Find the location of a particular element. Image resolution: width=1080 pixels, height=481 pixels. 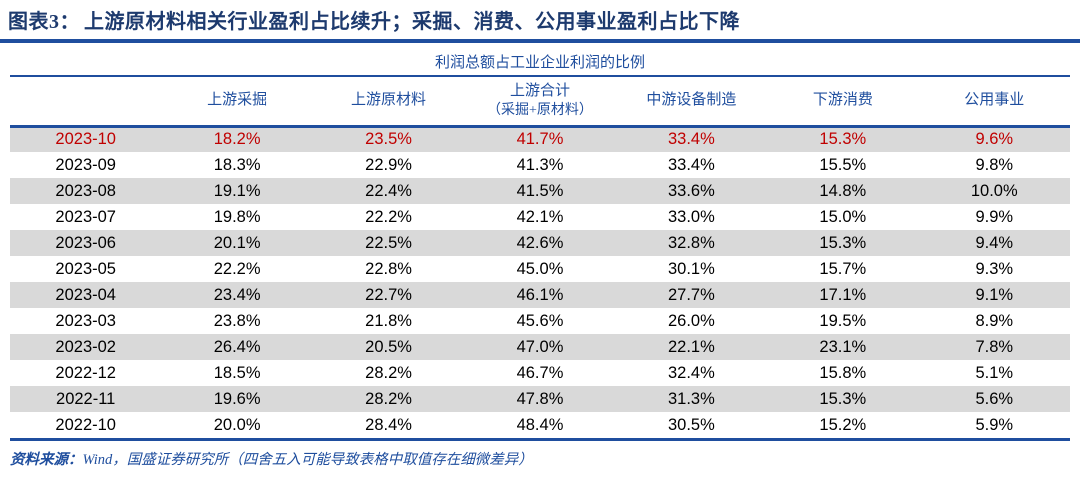

header-label: 下游消费 is located at coordinates (842, 100).